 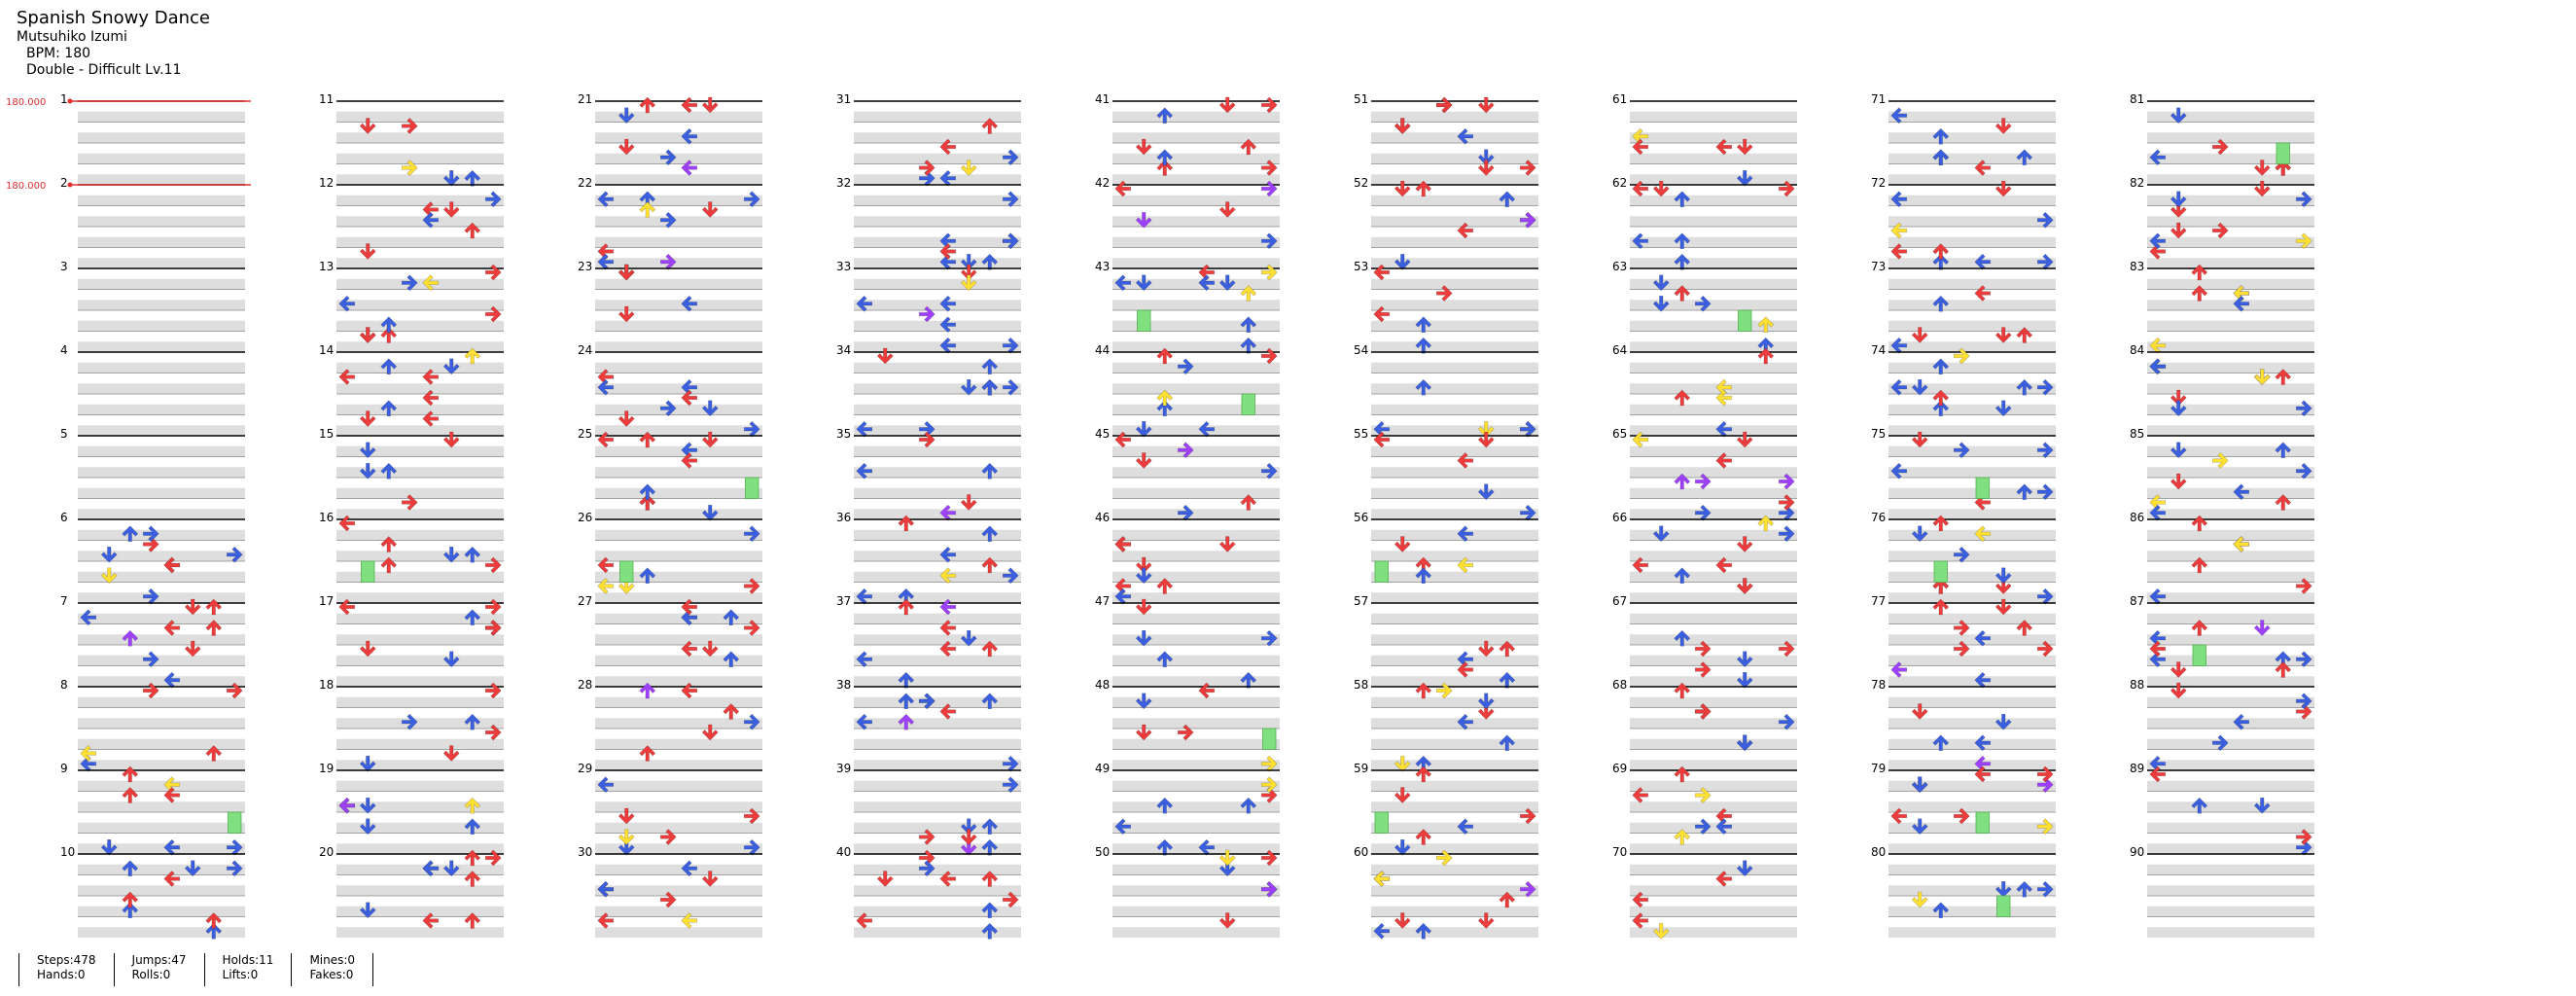 I want to click on measure-number: 33, so click(x=844, y=266).